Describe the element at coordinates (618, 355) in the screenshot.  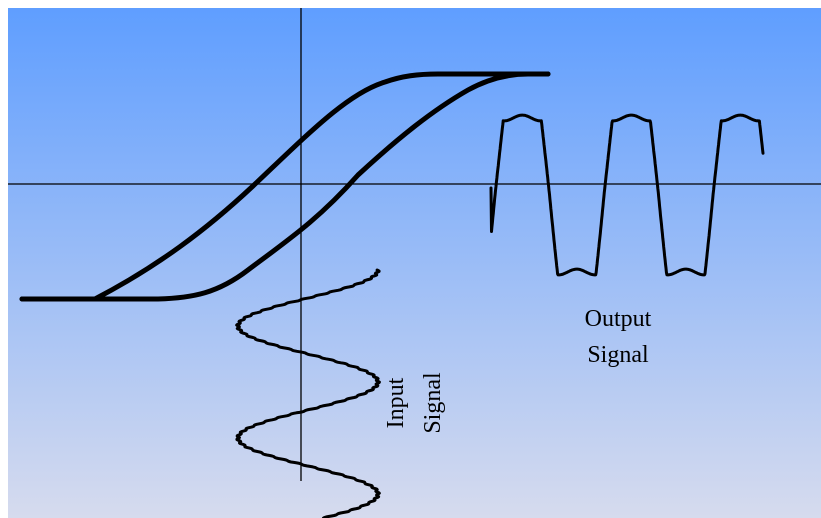
I see `output-label-line2: Signal` at that location.